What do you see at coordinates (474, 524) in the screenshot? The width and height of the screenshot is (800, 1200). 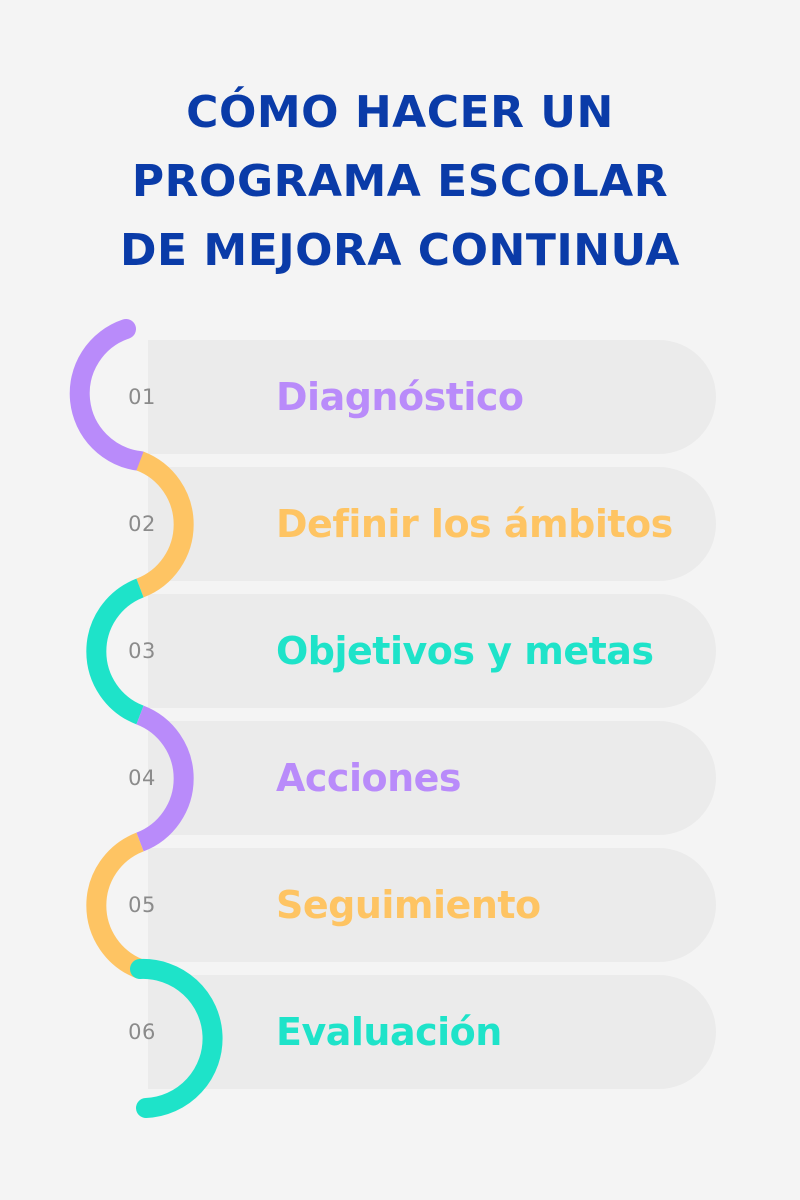 I see `step-label-2: Definir los ámbitos` at bounding box center [474, 524].